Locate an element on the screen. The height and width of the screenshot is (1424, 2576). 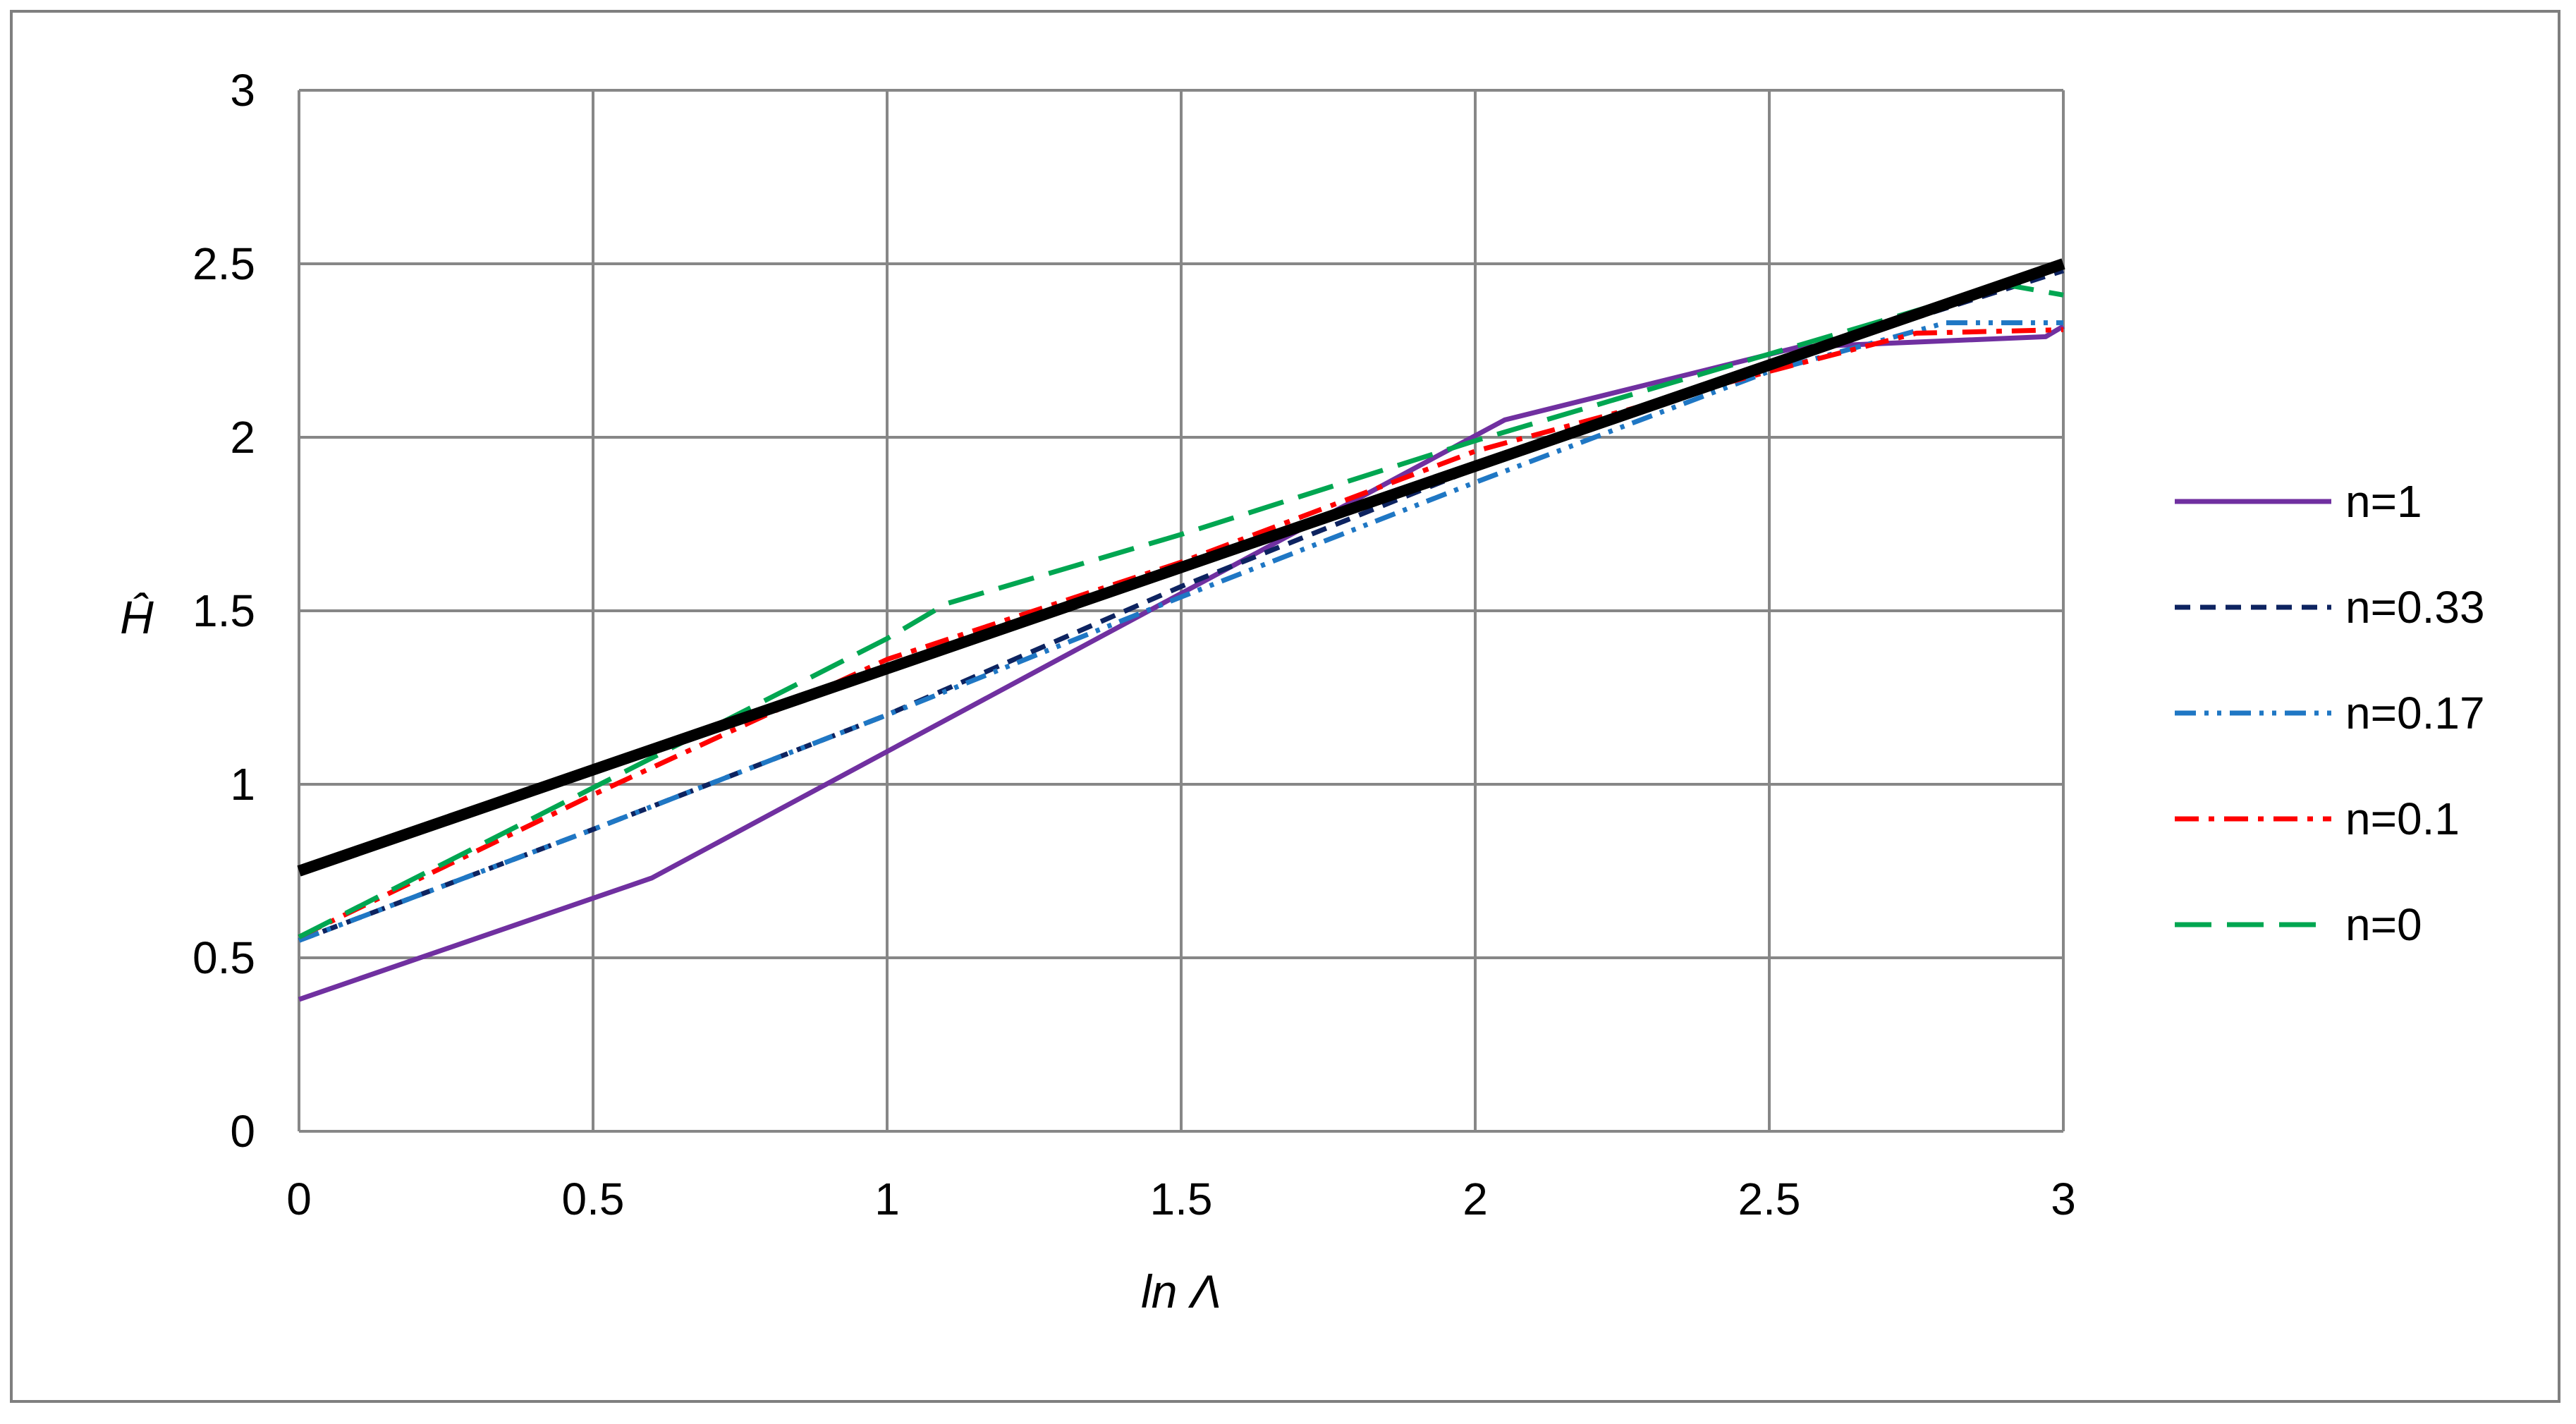
x-tick-label: 3 is located at coordinates (2063, 1199).